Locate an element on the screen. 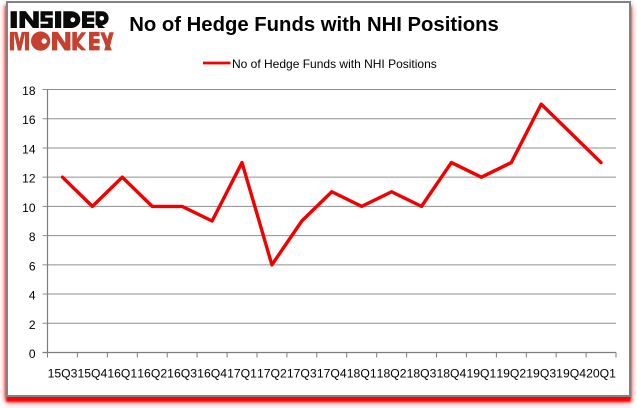 The height and width of the screenshot is (408, 637). svg-text: 19Q1 is located at coordinates (481, 374).